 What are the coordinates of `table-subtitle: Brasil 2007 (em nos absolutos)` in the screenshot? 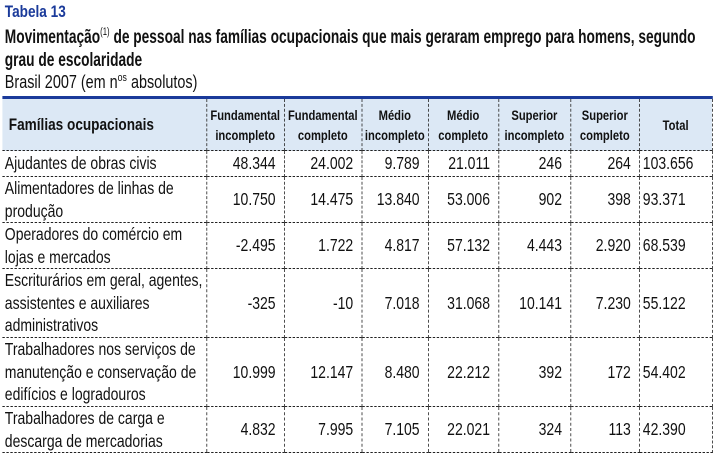 It's located at (360, 80).